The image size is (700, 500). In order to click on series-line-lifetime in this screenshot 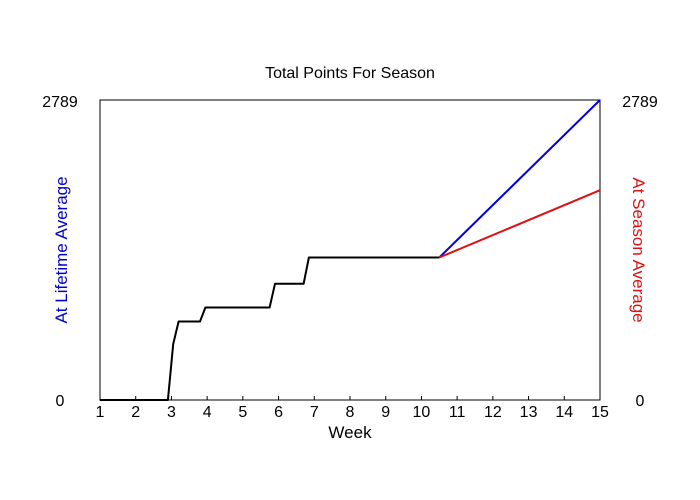, I will do `click(519, 179)`.